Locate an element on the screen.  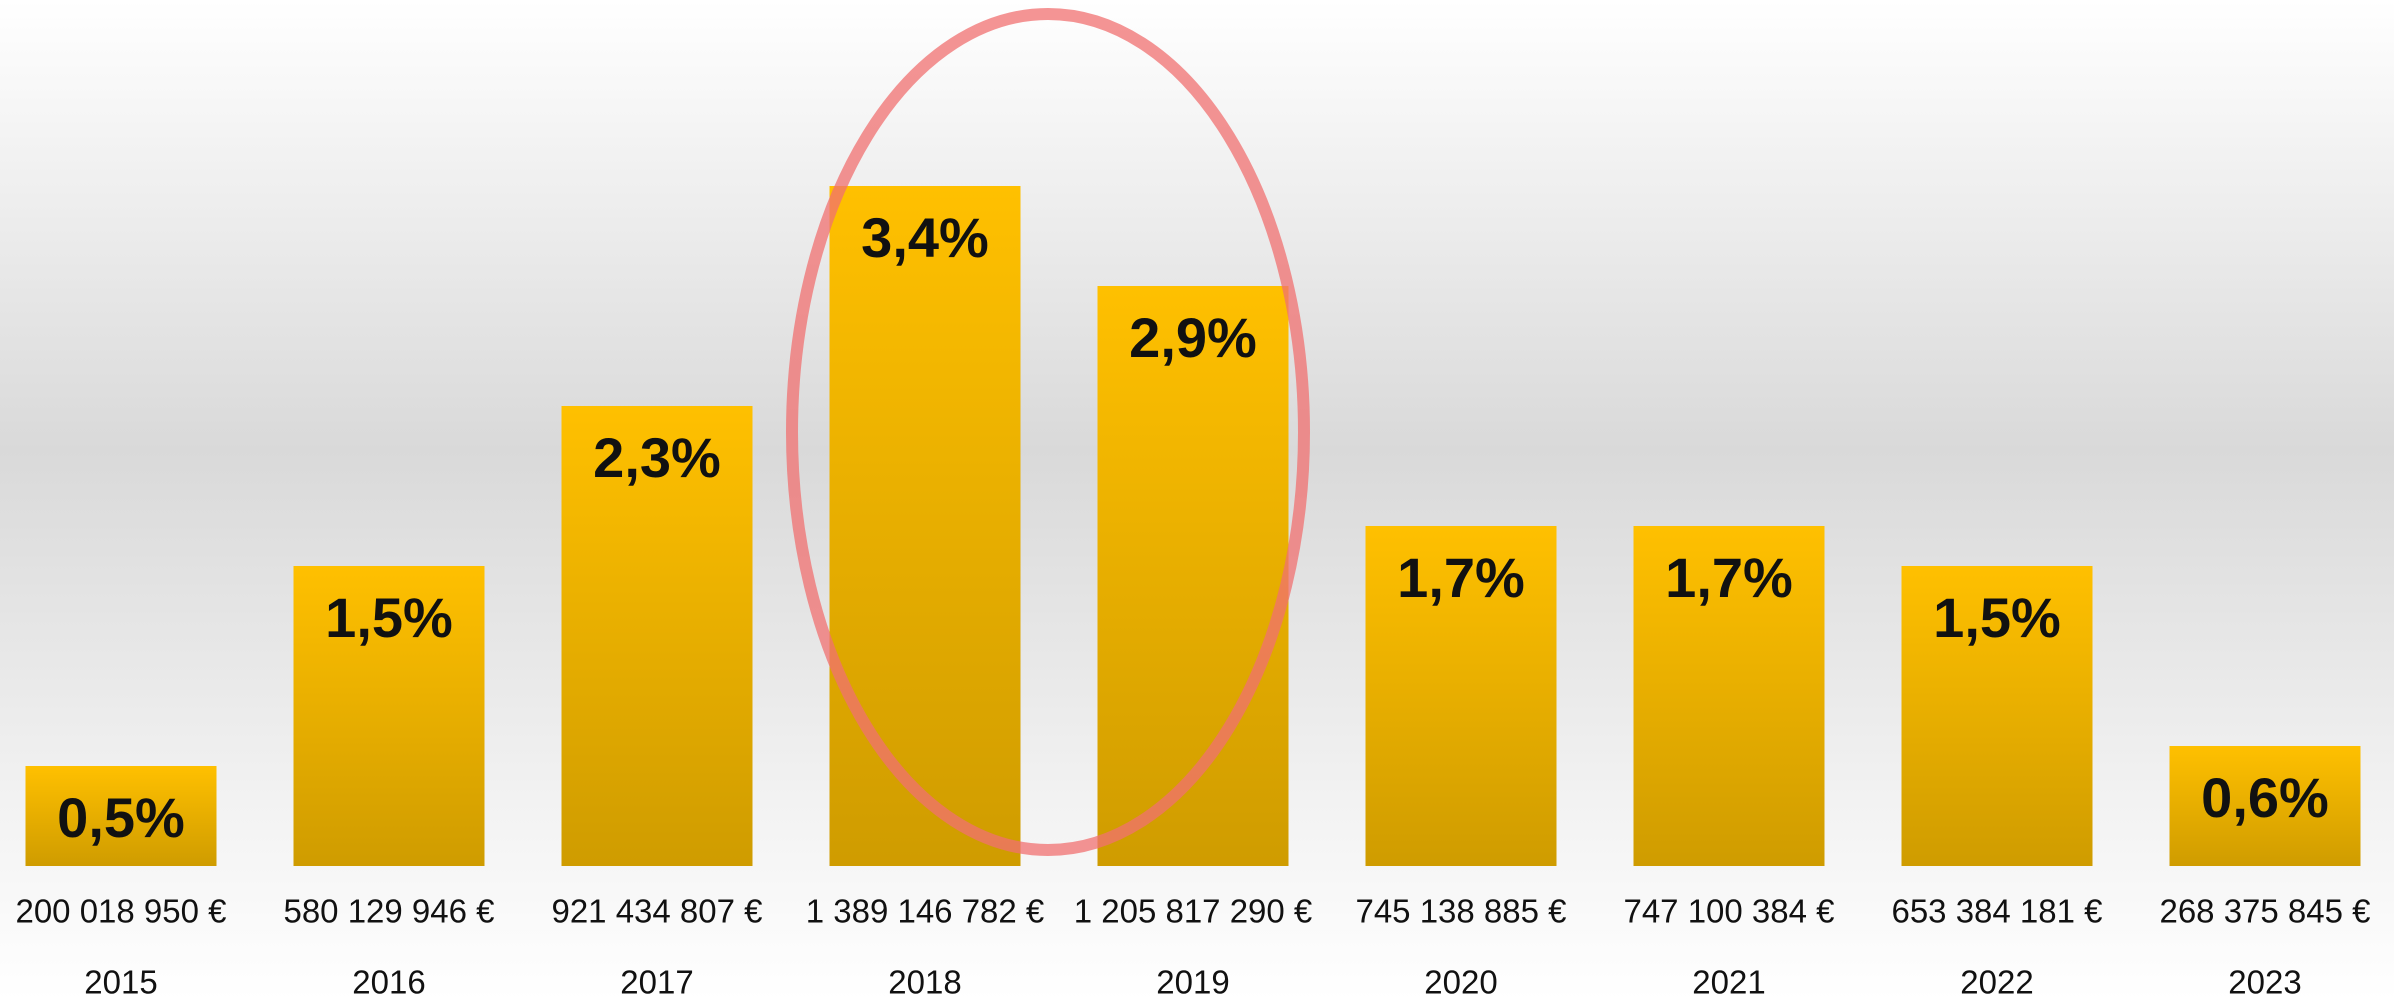
amount-label: 580 129 946 € is located at coordinates (388, 911).